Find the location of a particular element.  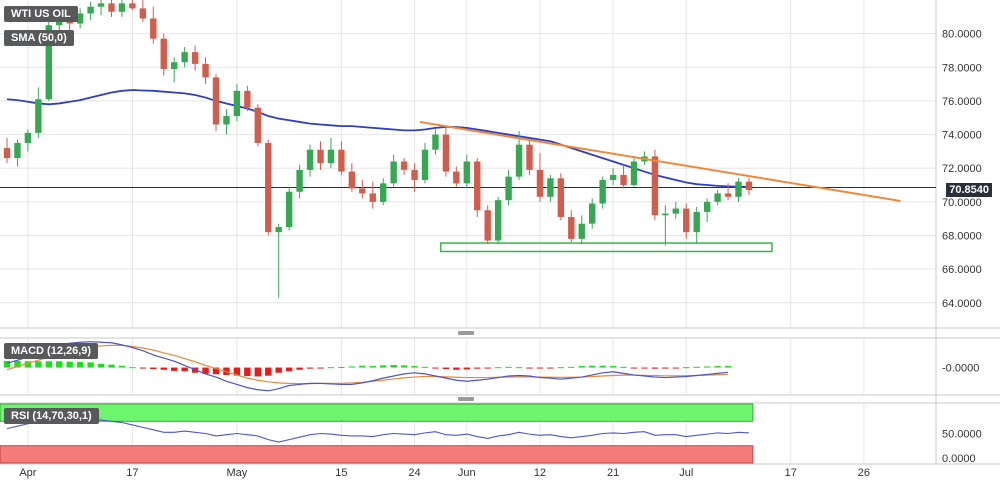

rsi-y-tick-label: 0.0000 is located at coordinates (959, 459).